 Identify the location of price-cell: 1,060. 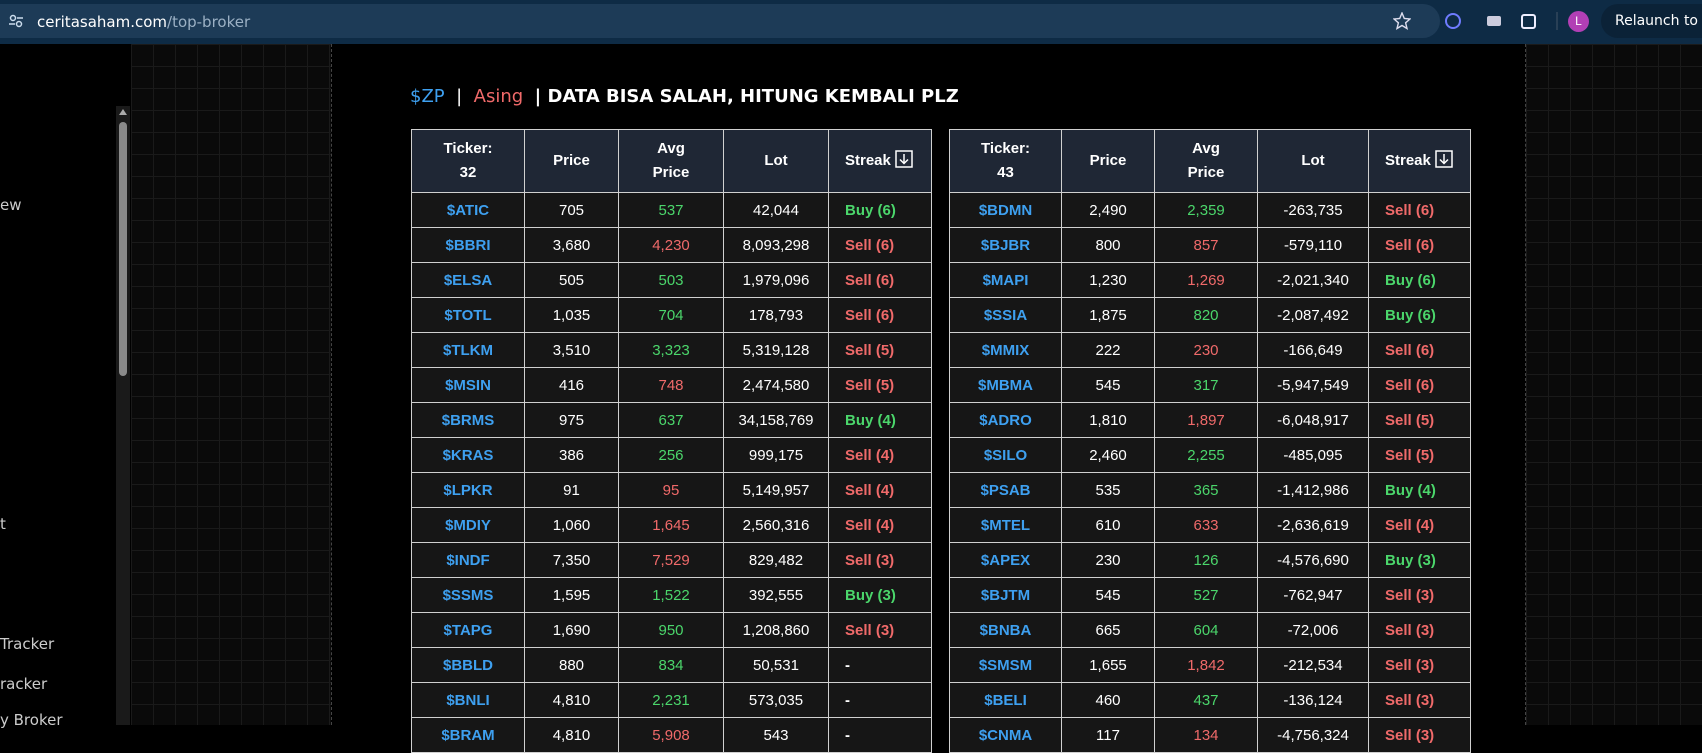
(571, 525).